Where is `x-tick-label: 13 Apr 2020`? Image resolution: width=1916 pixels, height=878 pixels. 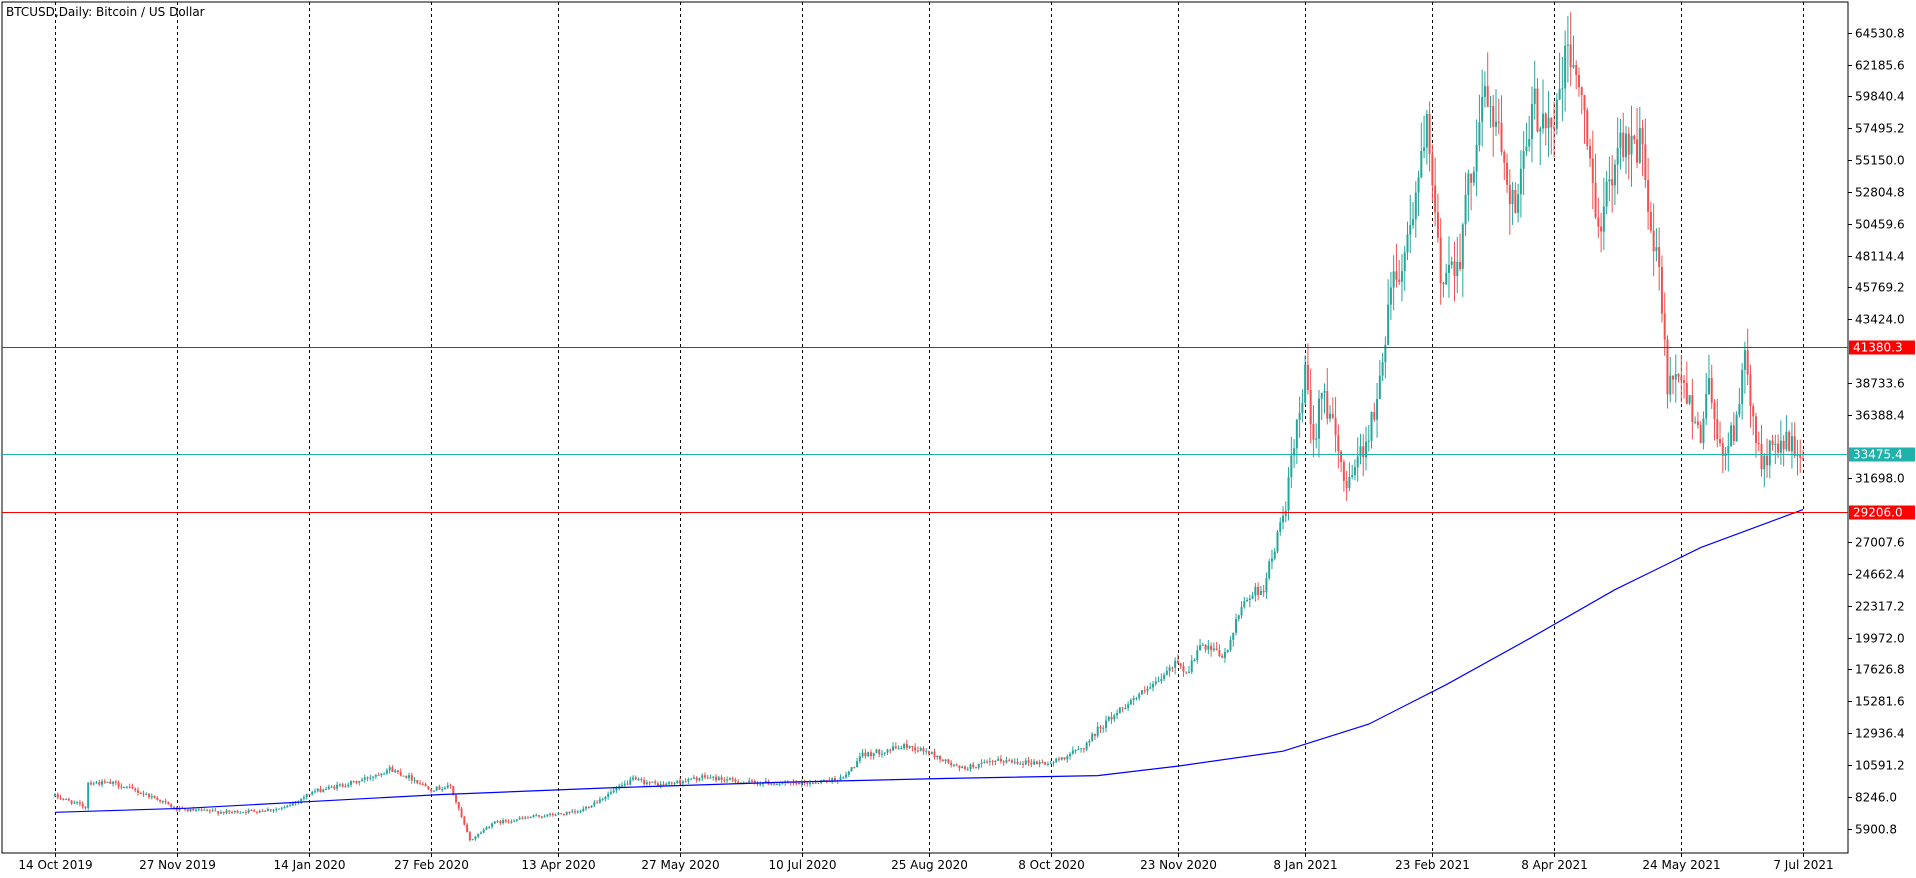 x-tick-label: 13 Apr 2020 is located at coordinates (558, 865).